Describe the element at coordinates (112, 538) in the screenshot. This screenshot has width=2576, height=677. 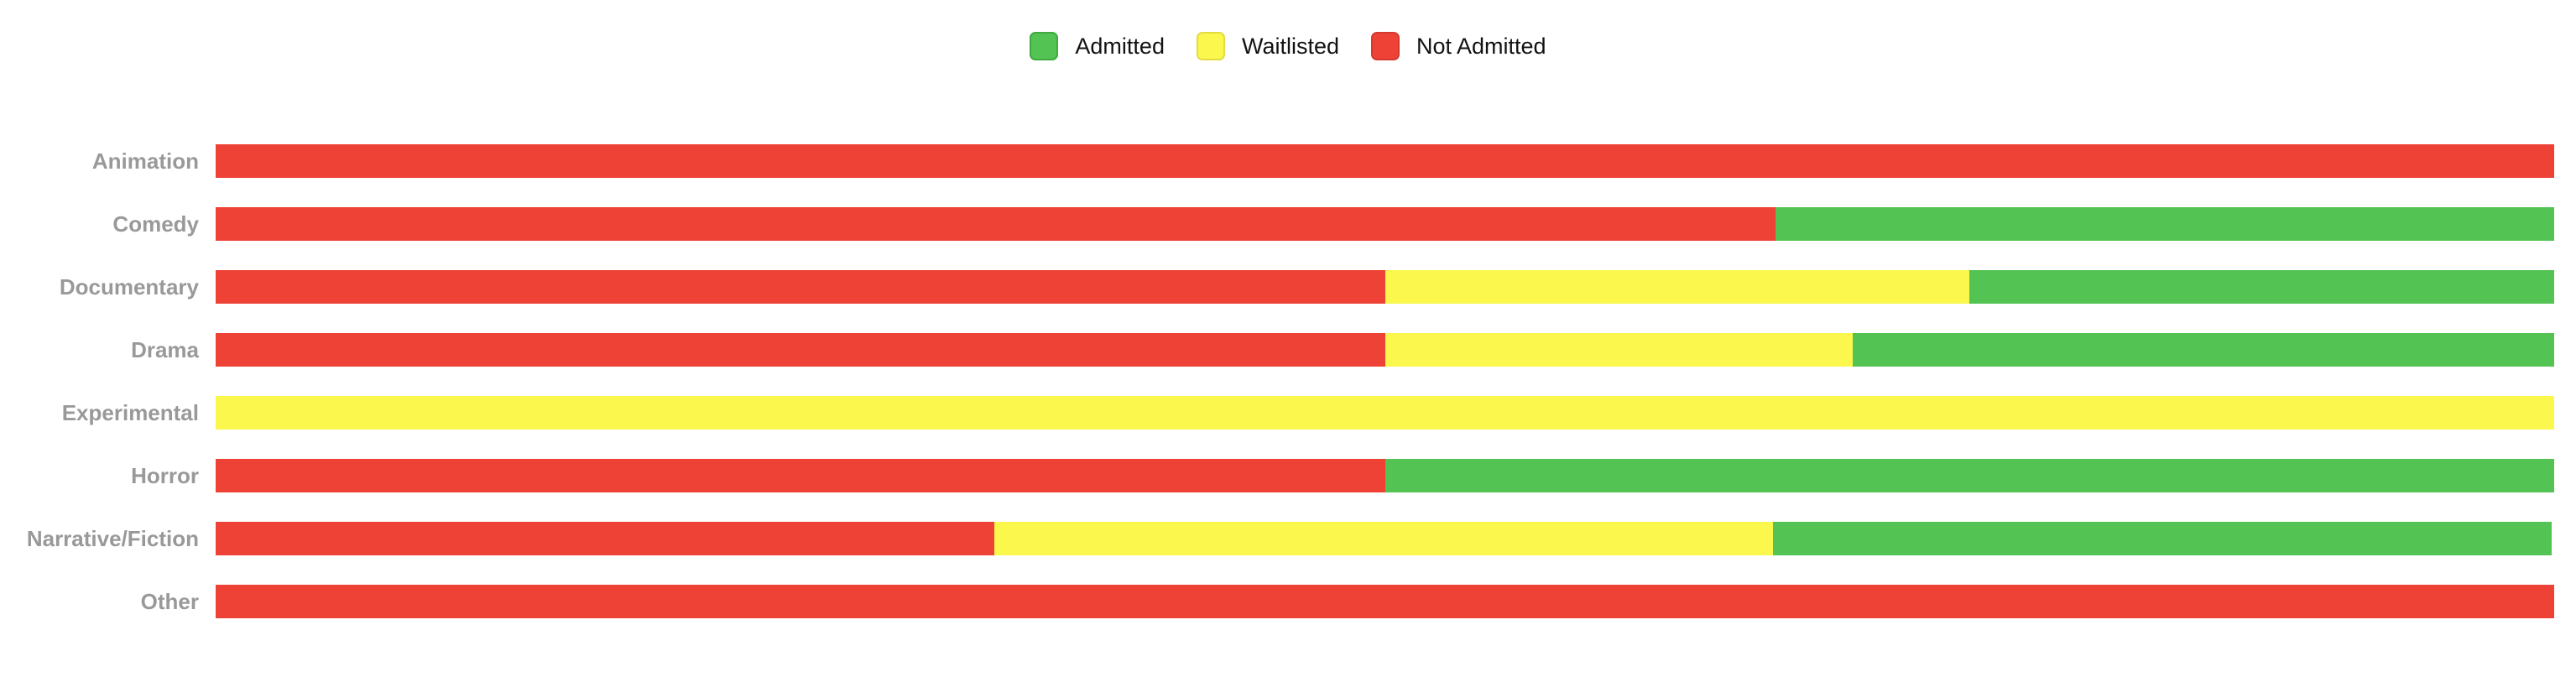
I see `category-label: Narrative/Fiction` at that location.